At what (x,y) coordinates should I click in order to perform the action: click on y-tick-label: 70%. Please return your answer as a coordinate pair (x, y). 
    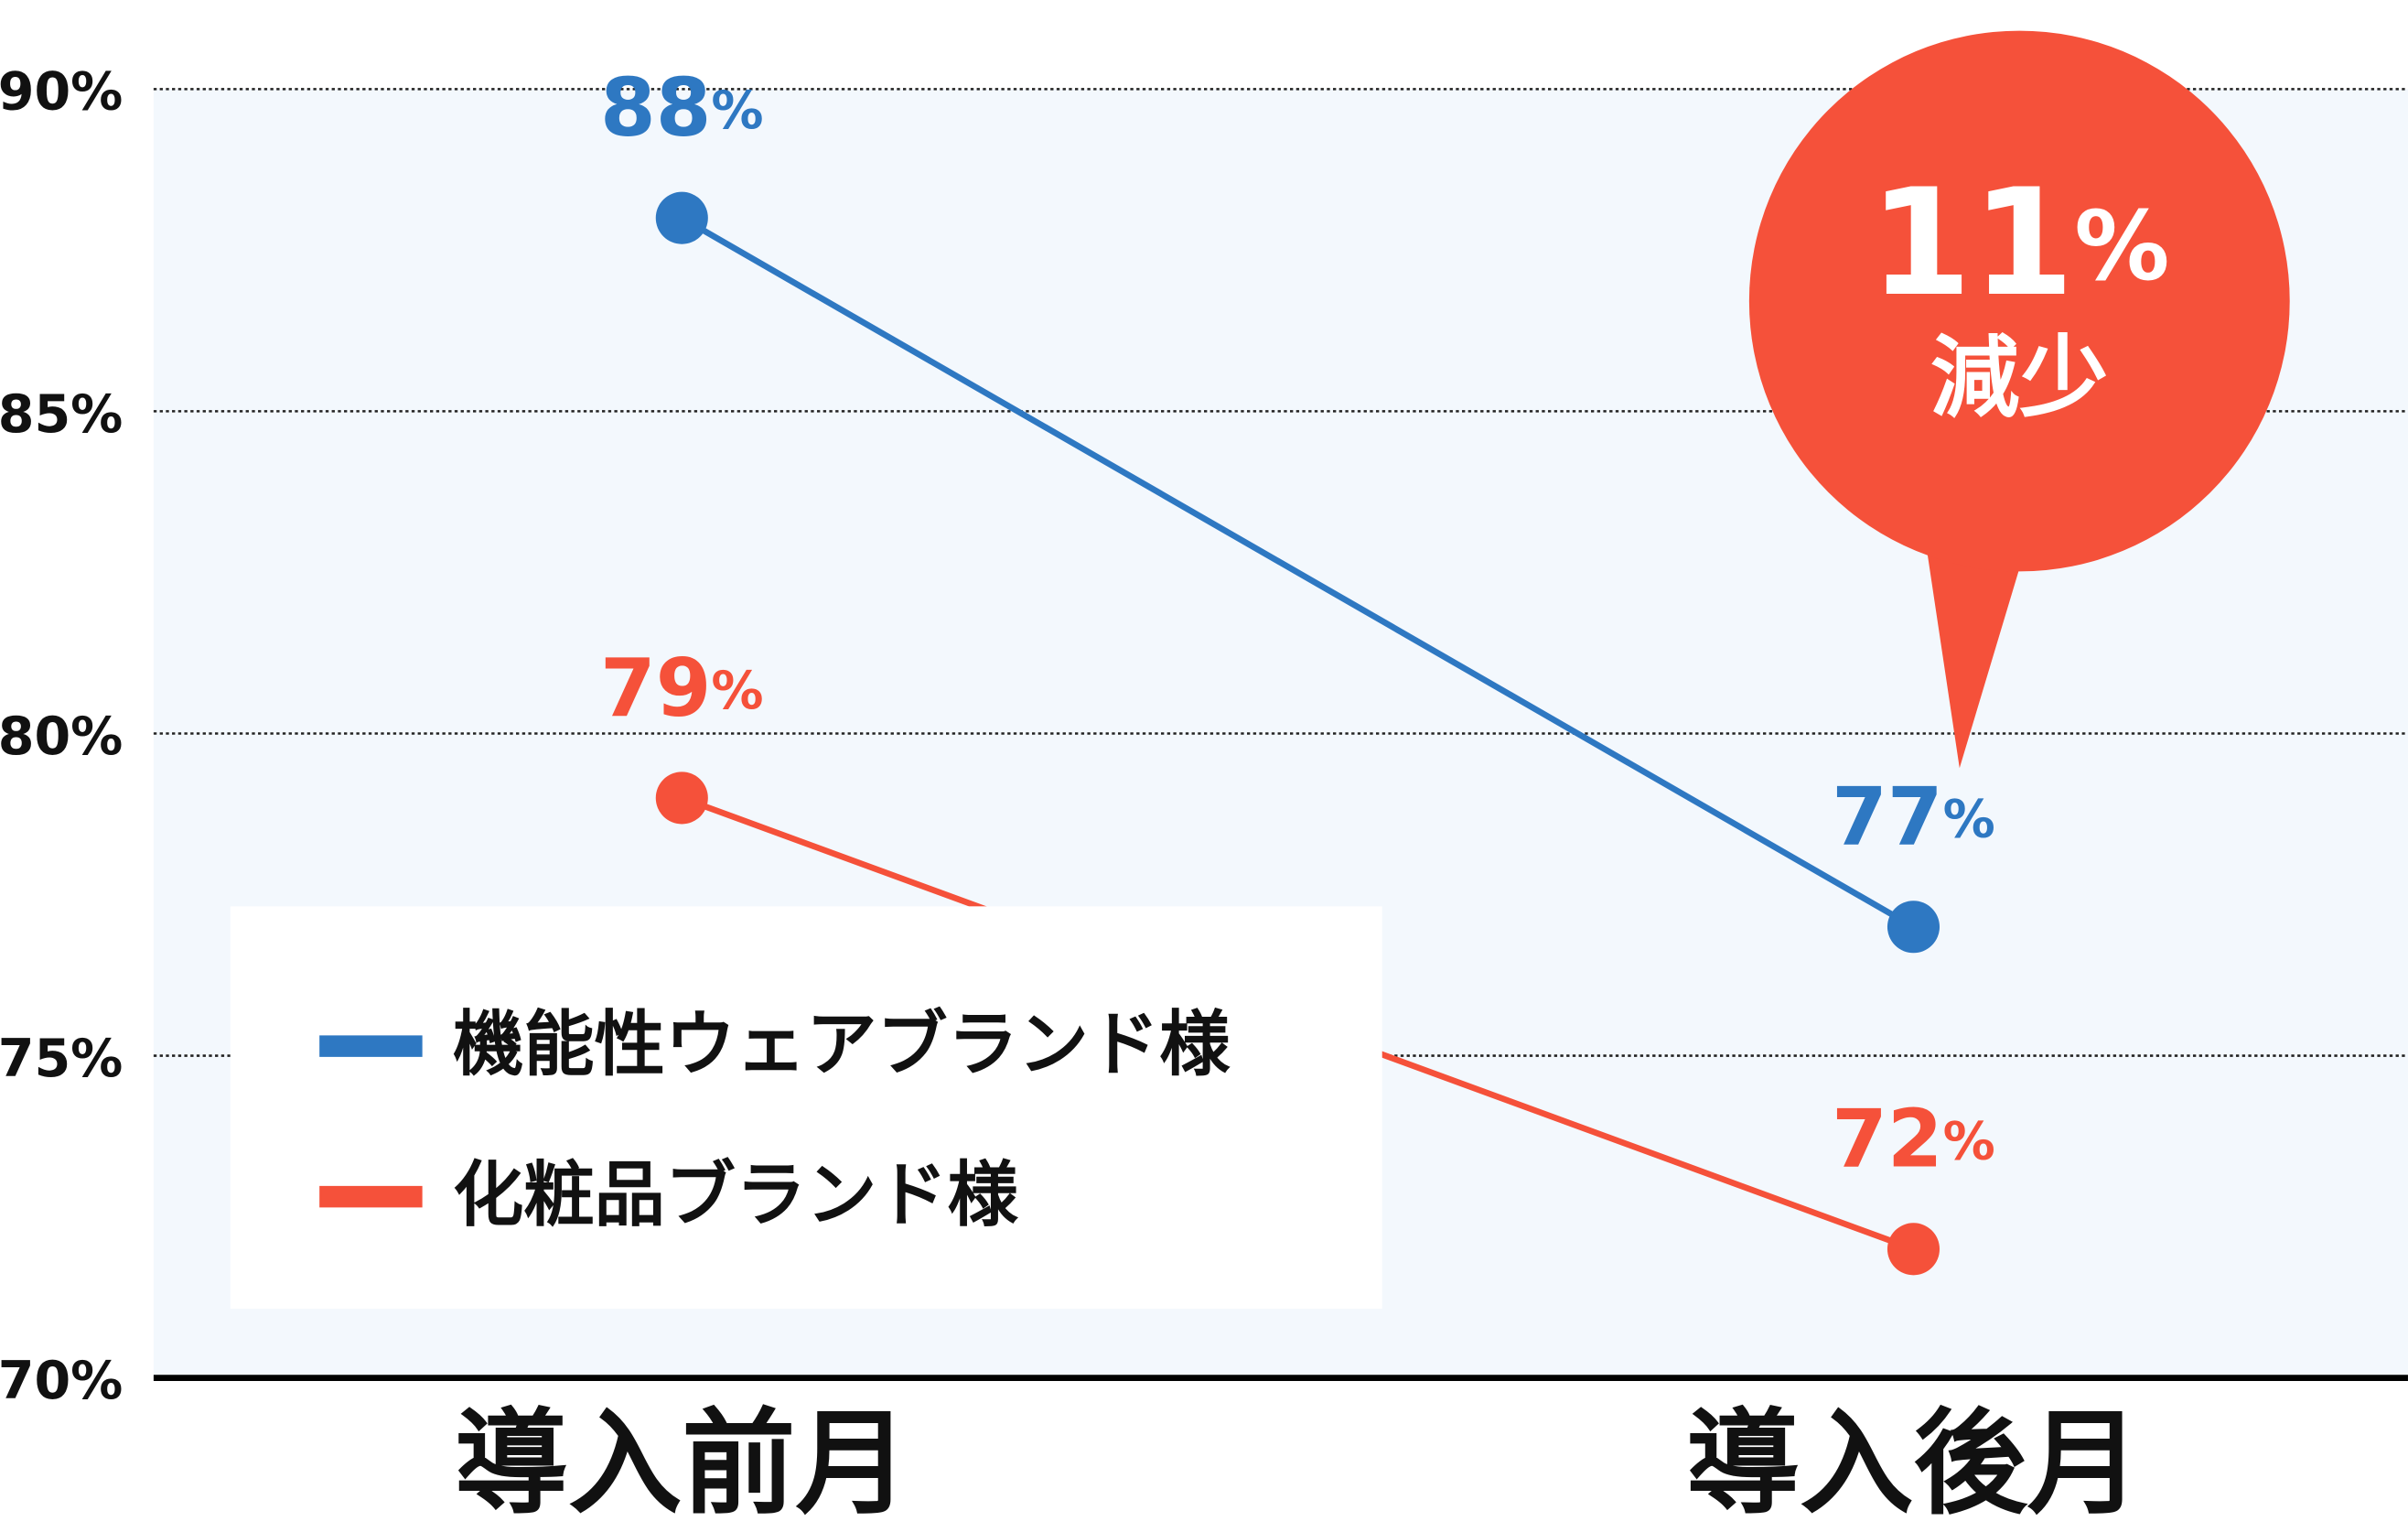
    Looking at the image, I should click on (61, 1381).